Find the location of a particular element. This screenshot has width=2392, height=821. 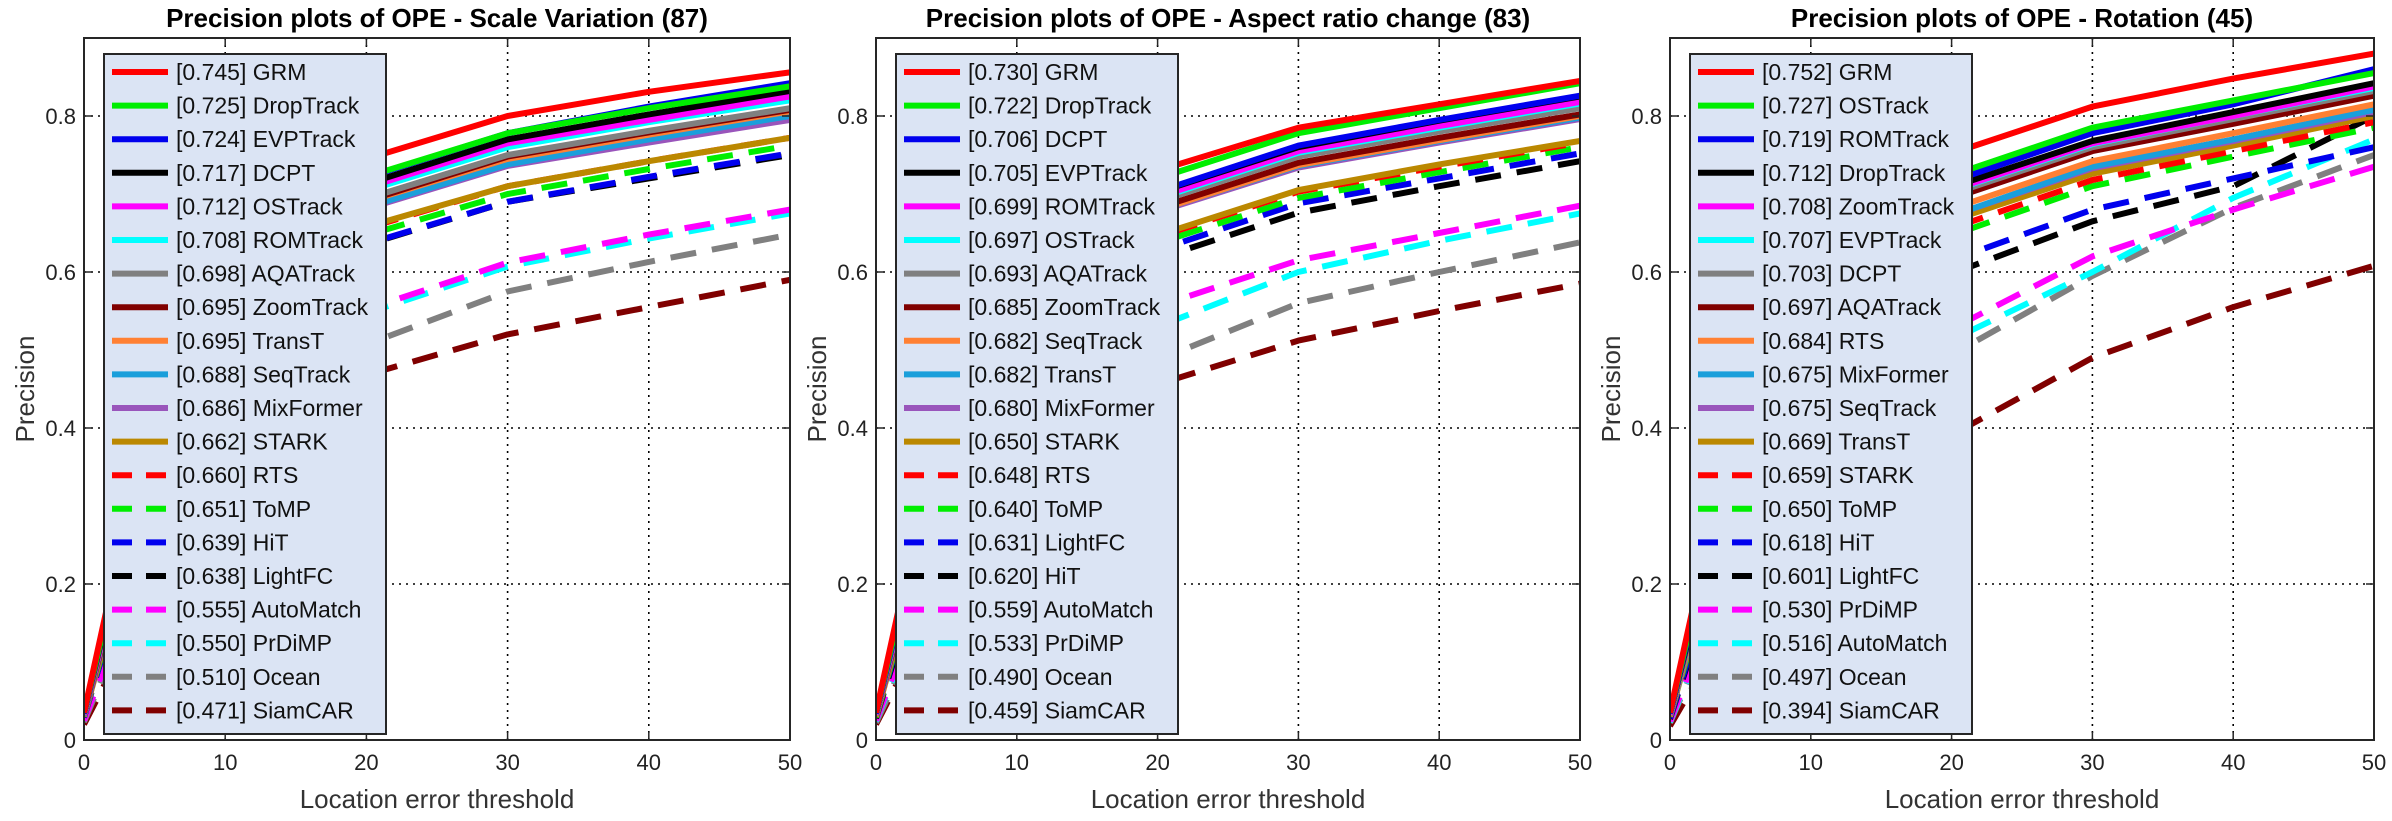

legend-entry-grm: [0.730] GRM is located at coordinates (1033, 72).